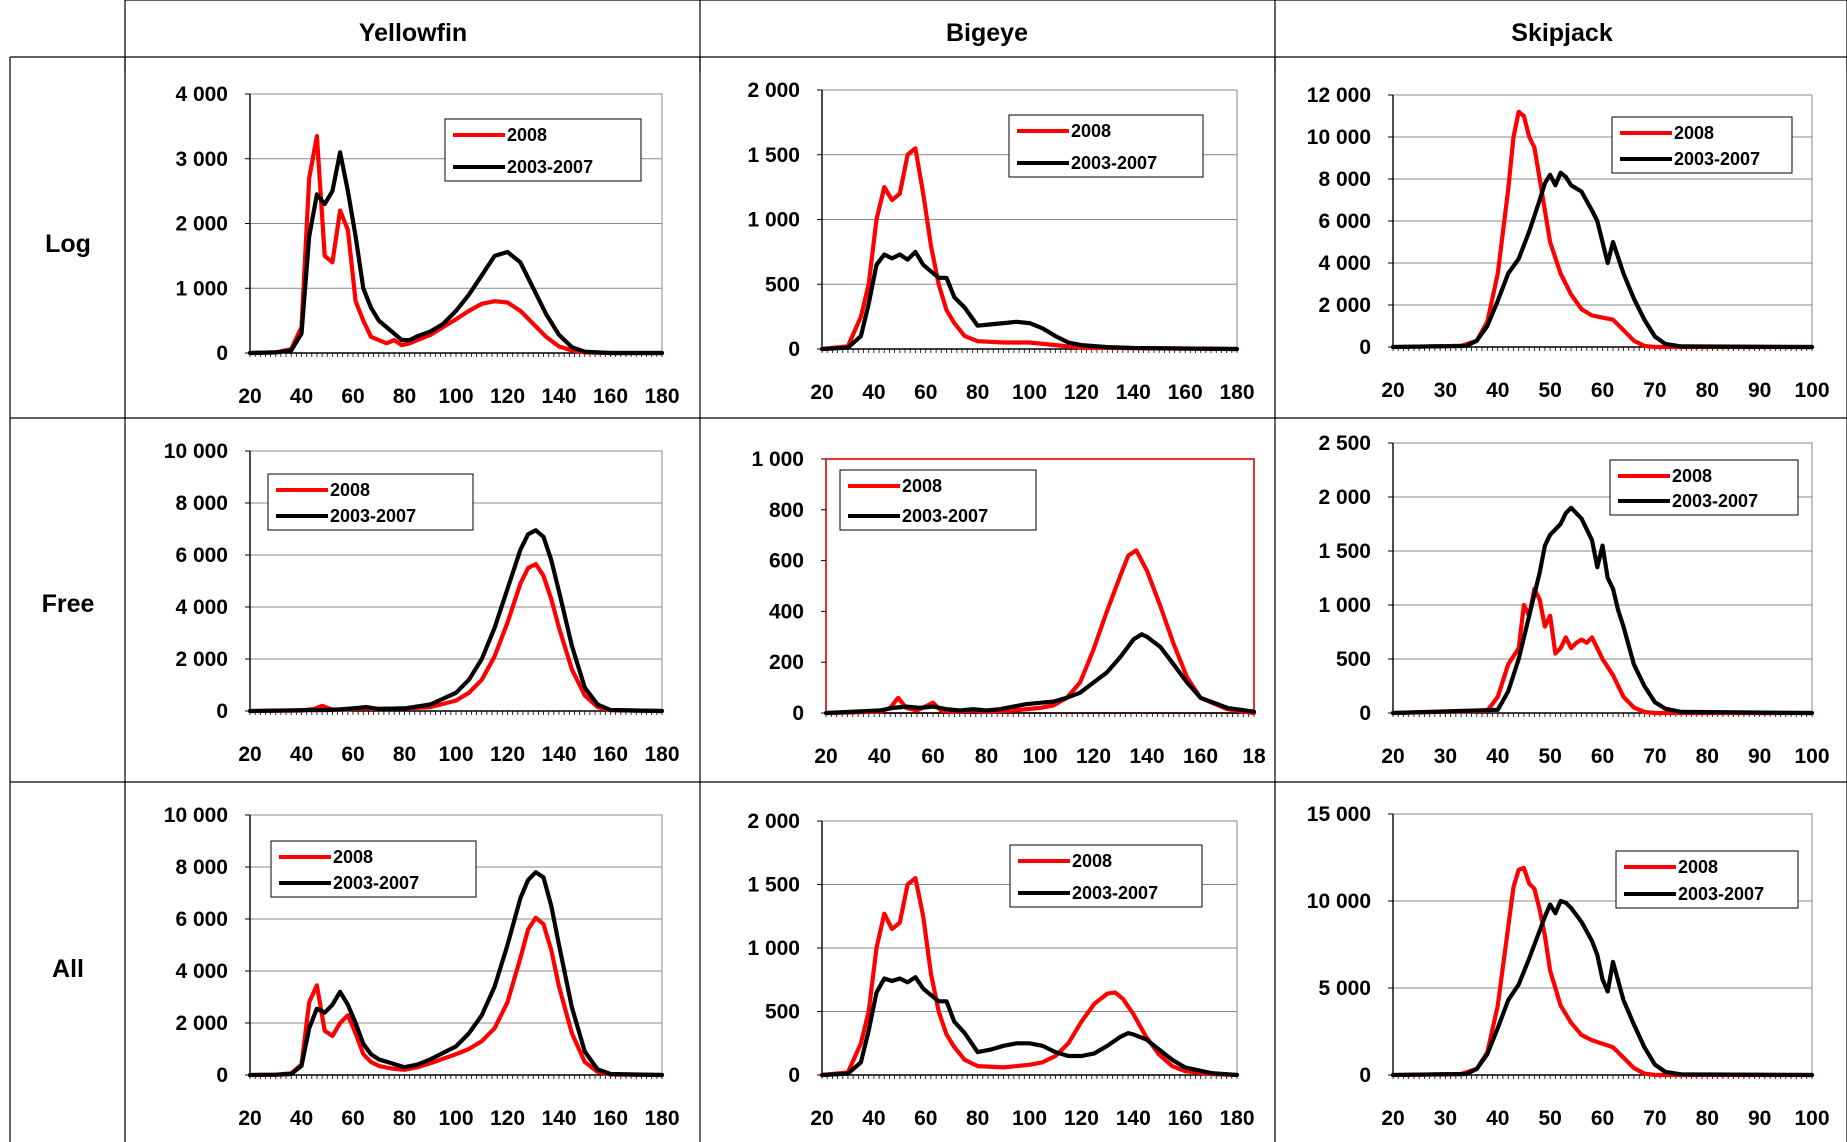  Describe the element at coordinates (786, 510) in the screenshot. I see `y-tick-label: 800` at that location.